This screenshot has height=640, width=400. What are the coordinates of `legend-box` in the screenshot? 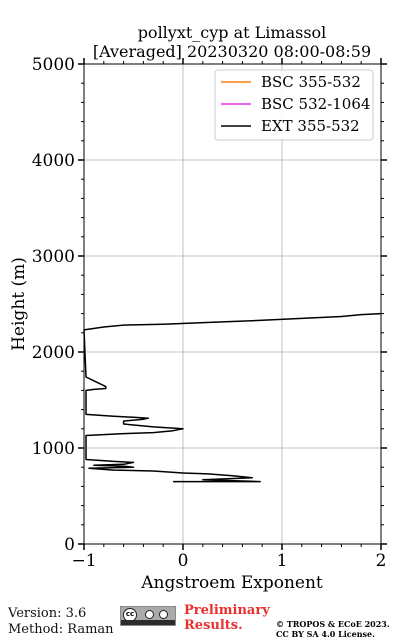 It's located at (294, 105).